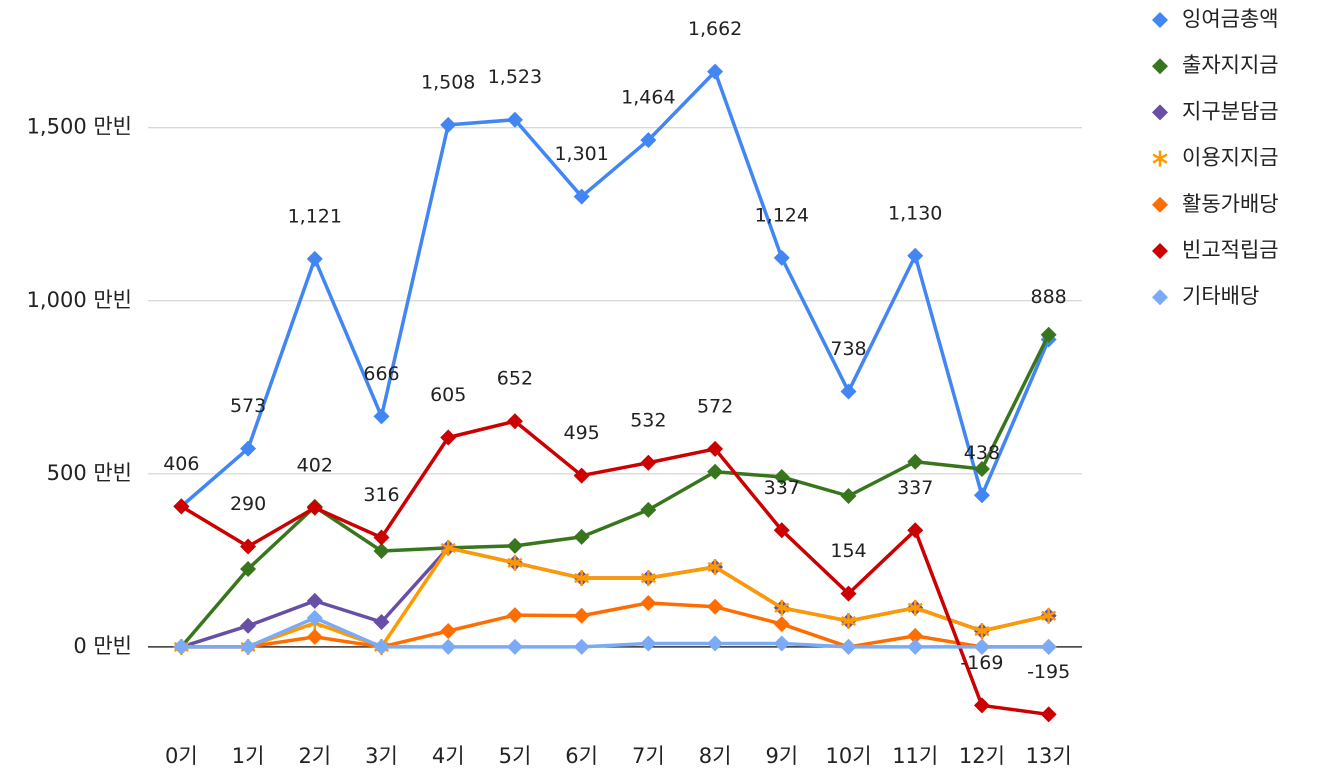 The height and width of the screenshot is (772, 1326). Describe the element at coordinates (381, 374) in the screenshot. I see `value-label: 666` at that location.